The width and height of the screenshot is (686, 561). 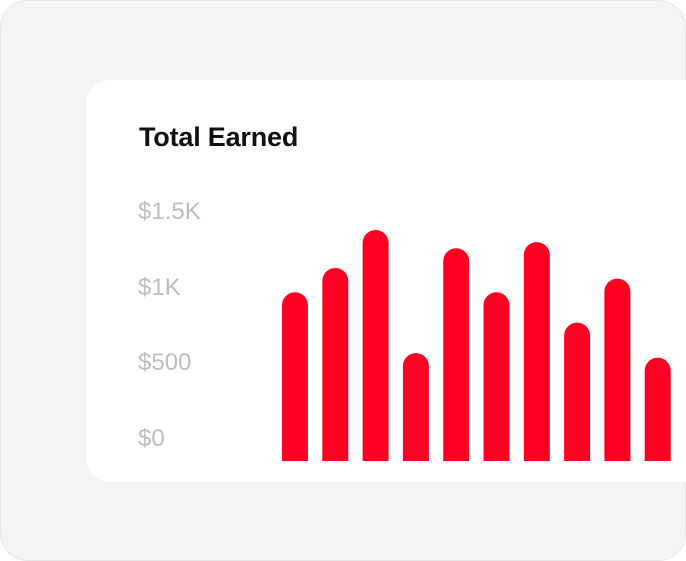 What do you see at coordinates (151, 438) in the screenshot?
I see `y-tick-0: $0` at bounding box center [151, 438].